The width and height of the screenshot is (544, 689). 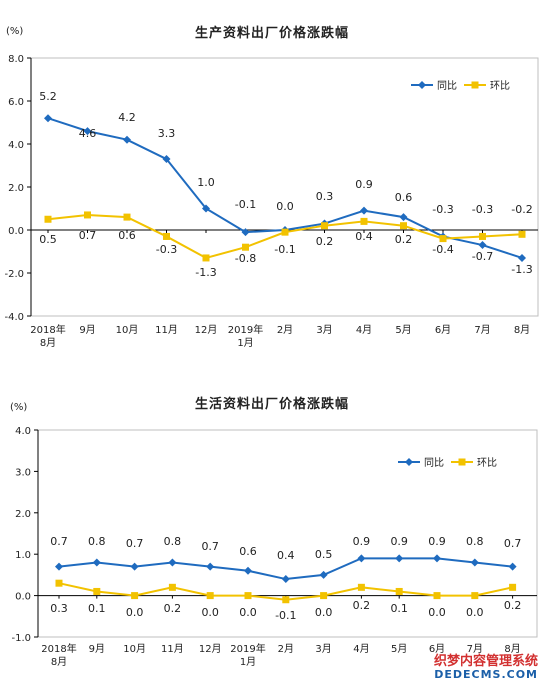 What do you see at coordinates (16, 102) in the screenshot?
I see `y-tick-label: 6.0` at bounding box center [16, 102].